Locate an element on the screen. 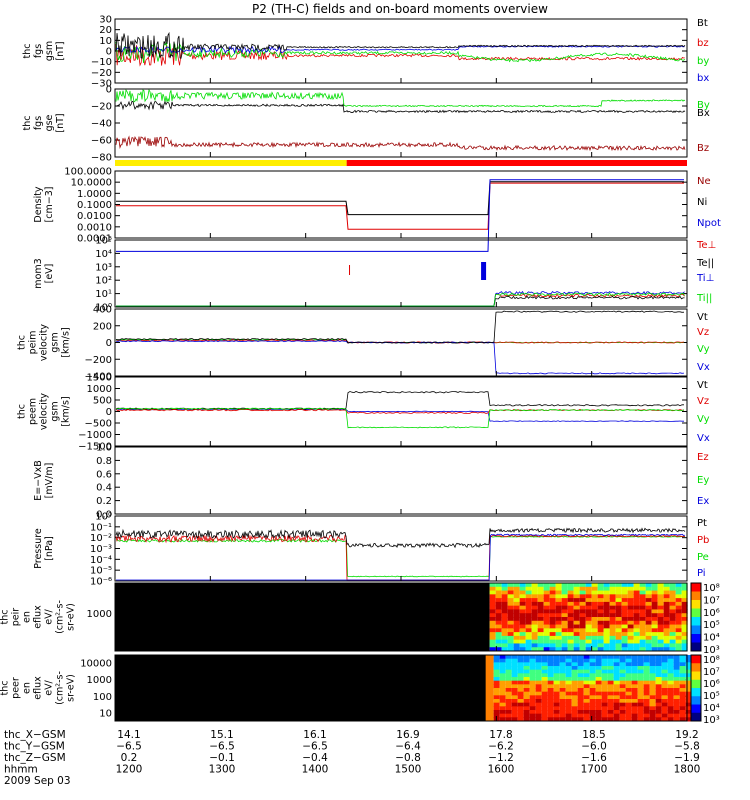 The width and height of the screenshot is (750, 800). footer-value: 16.1 is located at coordinates (314, 735).